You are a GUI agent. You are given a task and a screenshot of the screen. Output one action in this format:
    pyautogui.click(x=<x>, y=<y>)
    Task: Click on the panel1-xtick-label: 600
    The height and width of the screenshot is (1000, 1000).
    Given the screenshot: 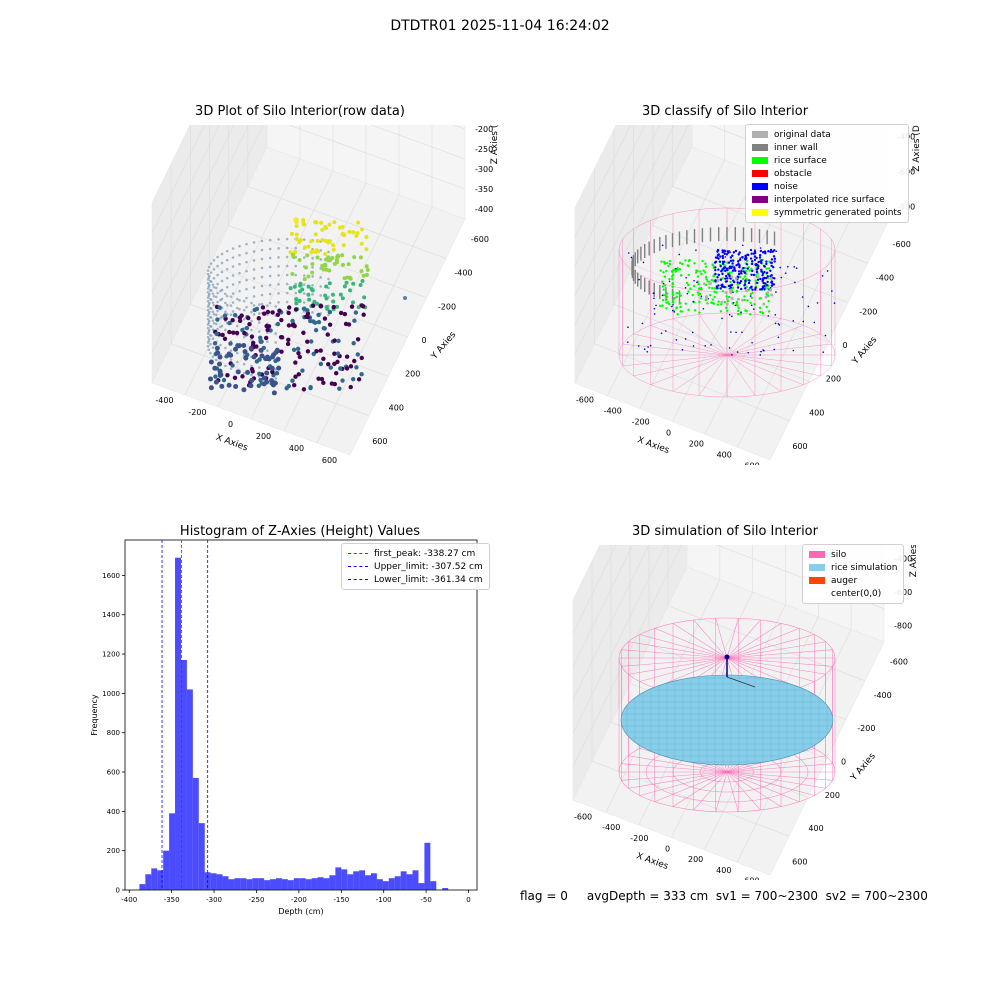 What is the action you would take?
    pyautogui.click(x=329, y=460)
    